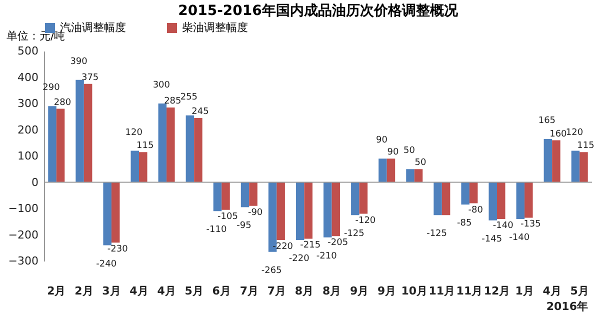 The image size is (600, 321). Describe the element at coordinates (559, 134) in the screenshot. I see `data-label: 160` at that location.